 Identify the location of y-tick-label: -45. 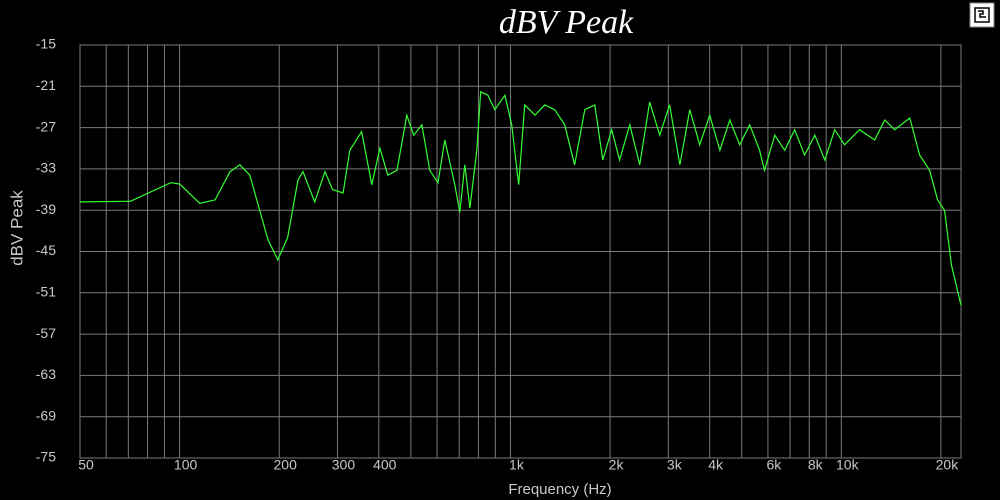
(46, 250).